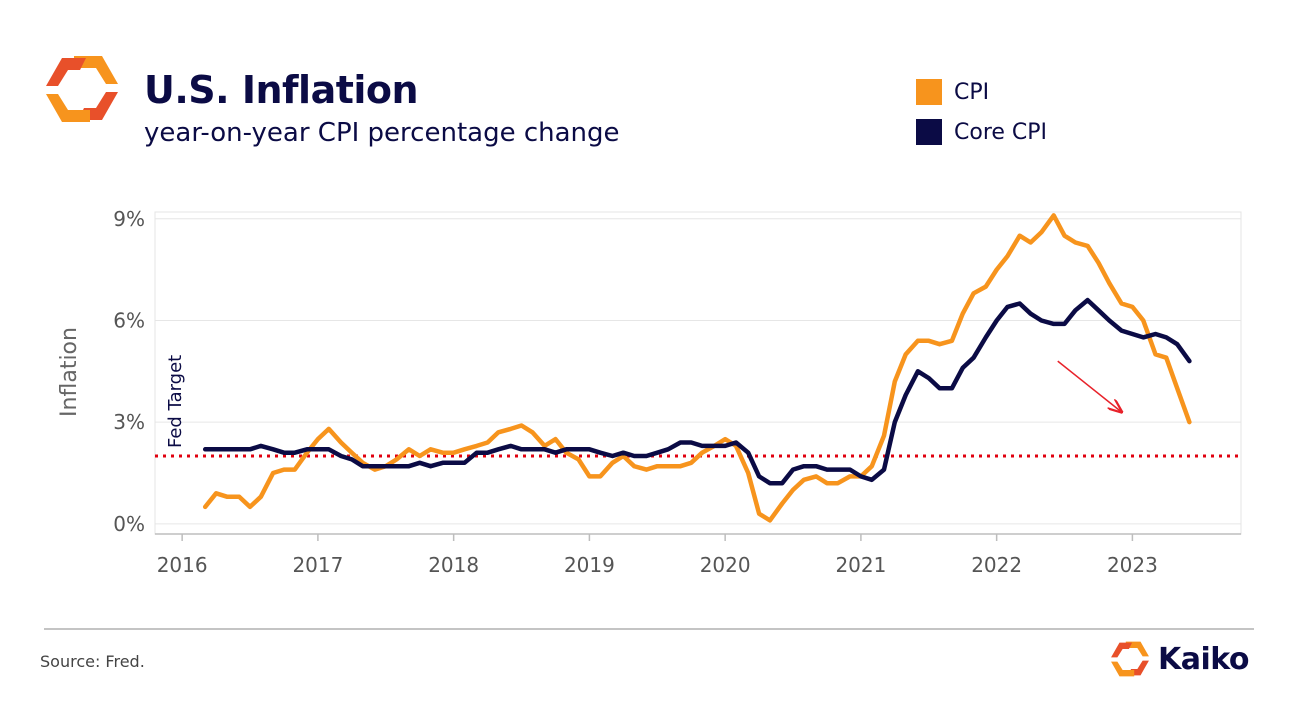  Describe the element at coordinates (129, 219) in the screenshot. I see `y-tick-label: 9%` at that location.